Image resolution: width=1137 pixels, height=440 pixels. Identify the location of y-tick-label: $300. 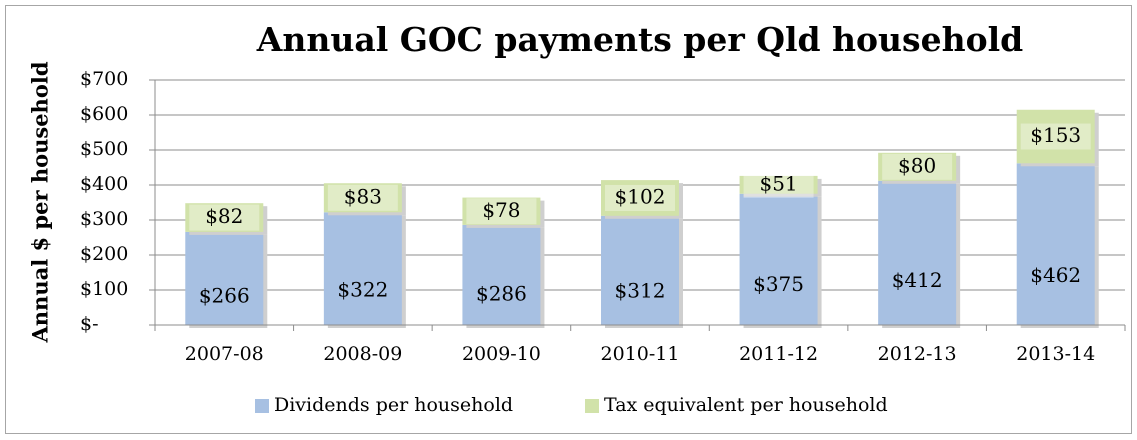
(104, 219).